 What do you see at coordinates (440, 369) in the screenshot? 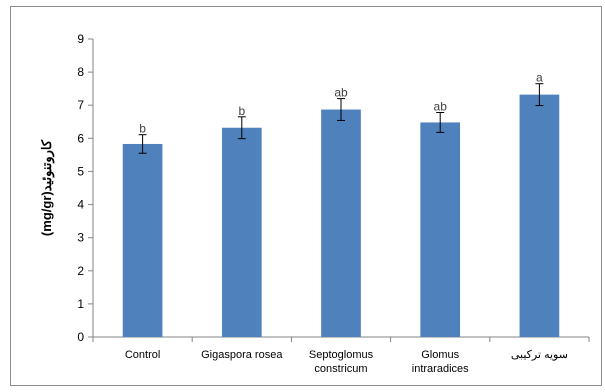
I see `x-tick-label: intraradices` at bounding box center [440, 369].